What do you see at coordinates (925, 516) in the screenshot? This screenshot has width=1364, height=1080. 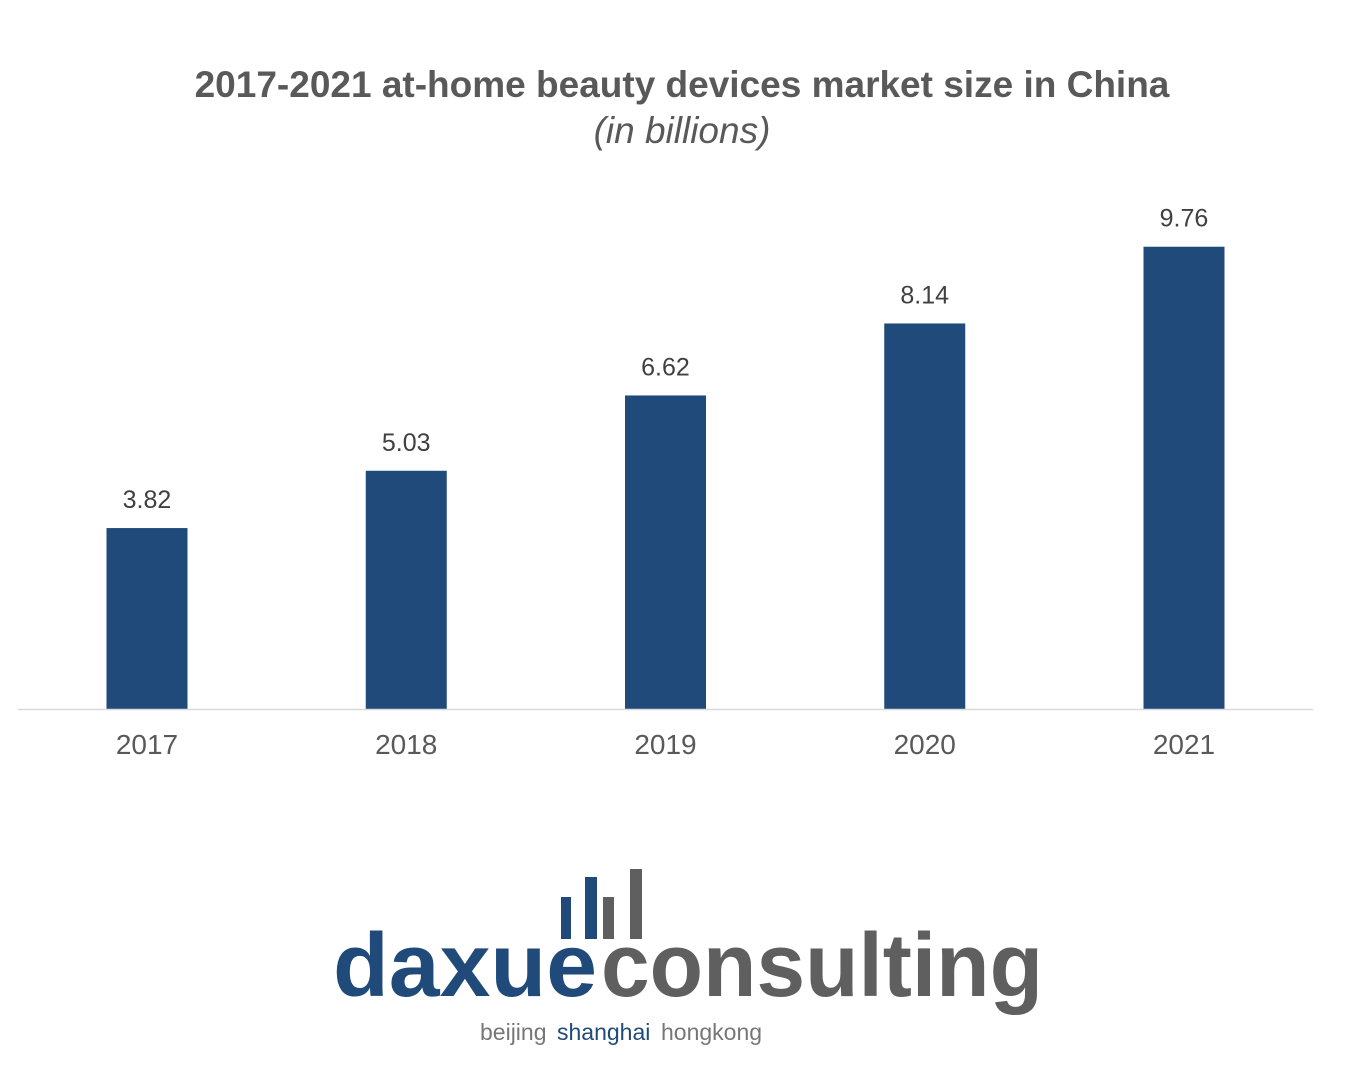 I see `bar-2020` at bounding box center [925, 516].